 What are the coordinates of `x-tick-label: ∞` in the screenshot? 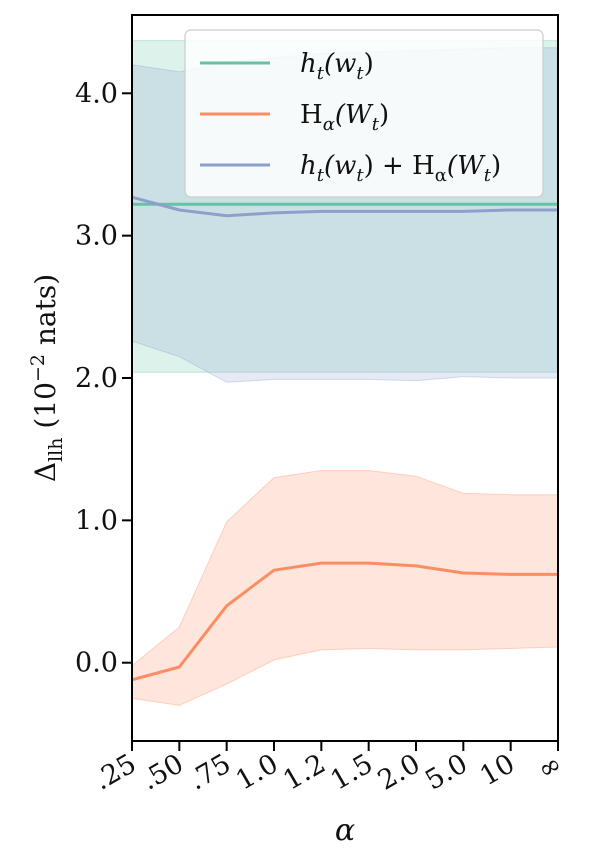 It's located at (550, 767).